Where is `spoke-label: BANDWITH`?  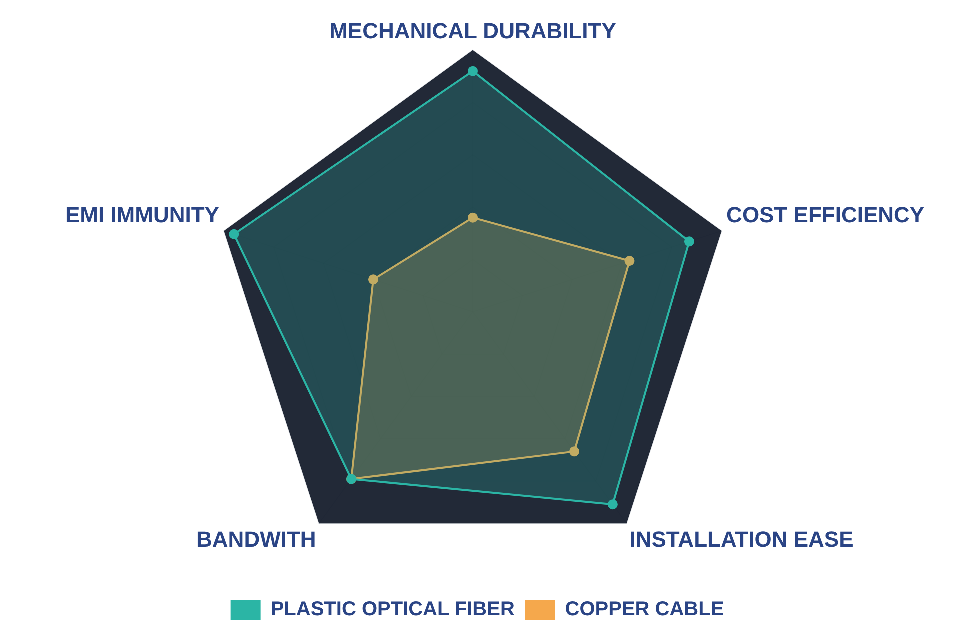 spoke-label: BANDWITH is located at coordinates (256, 539).